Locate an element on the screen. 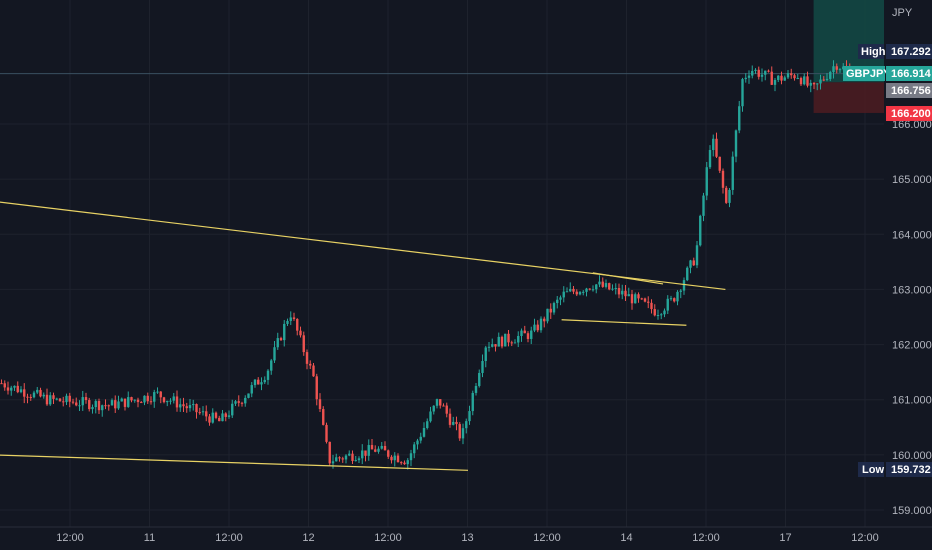  price-tick-label: 159.000 is located at coordinates (912, 511).